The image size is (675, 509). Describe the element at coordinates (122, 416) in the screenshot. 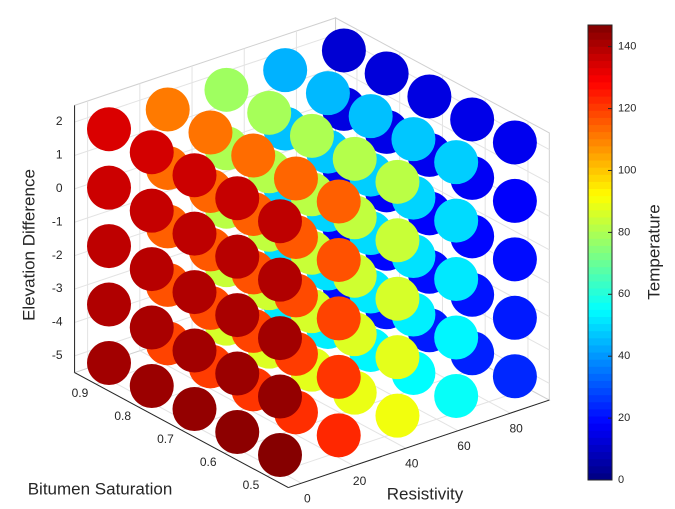

I see `y-tick-label: 0.8` at that location.